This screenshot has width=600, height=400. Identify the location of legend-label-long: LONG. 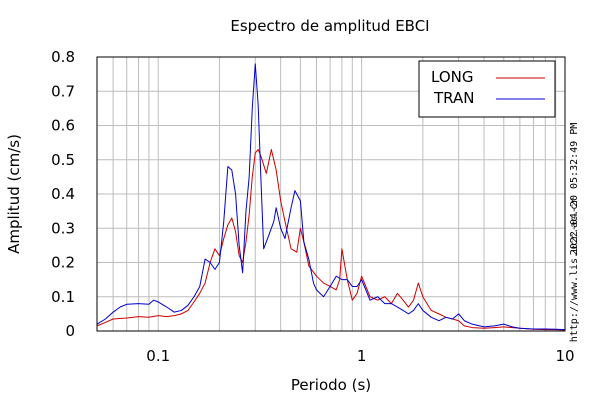
(452, 77).